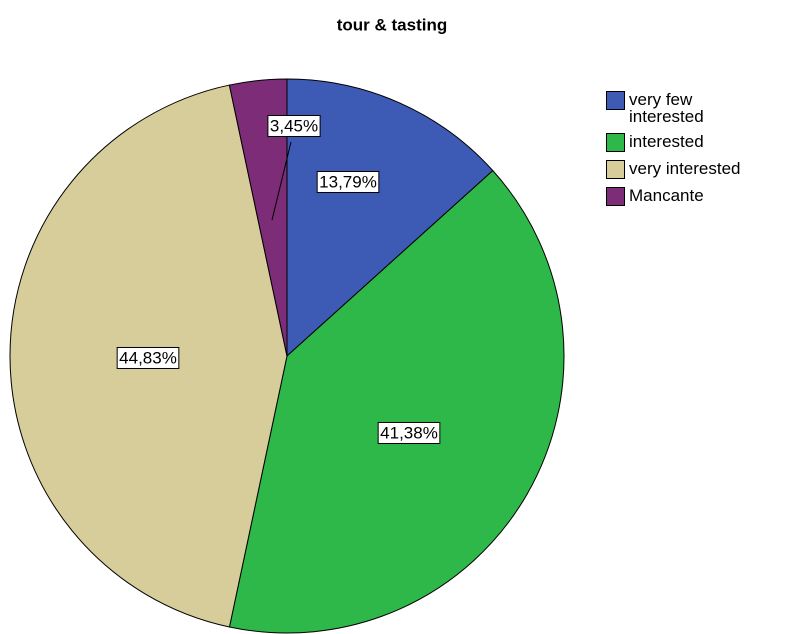 The width and height of the screenshot is (785, 634). I want to click on leader-line, so click(281, 181).